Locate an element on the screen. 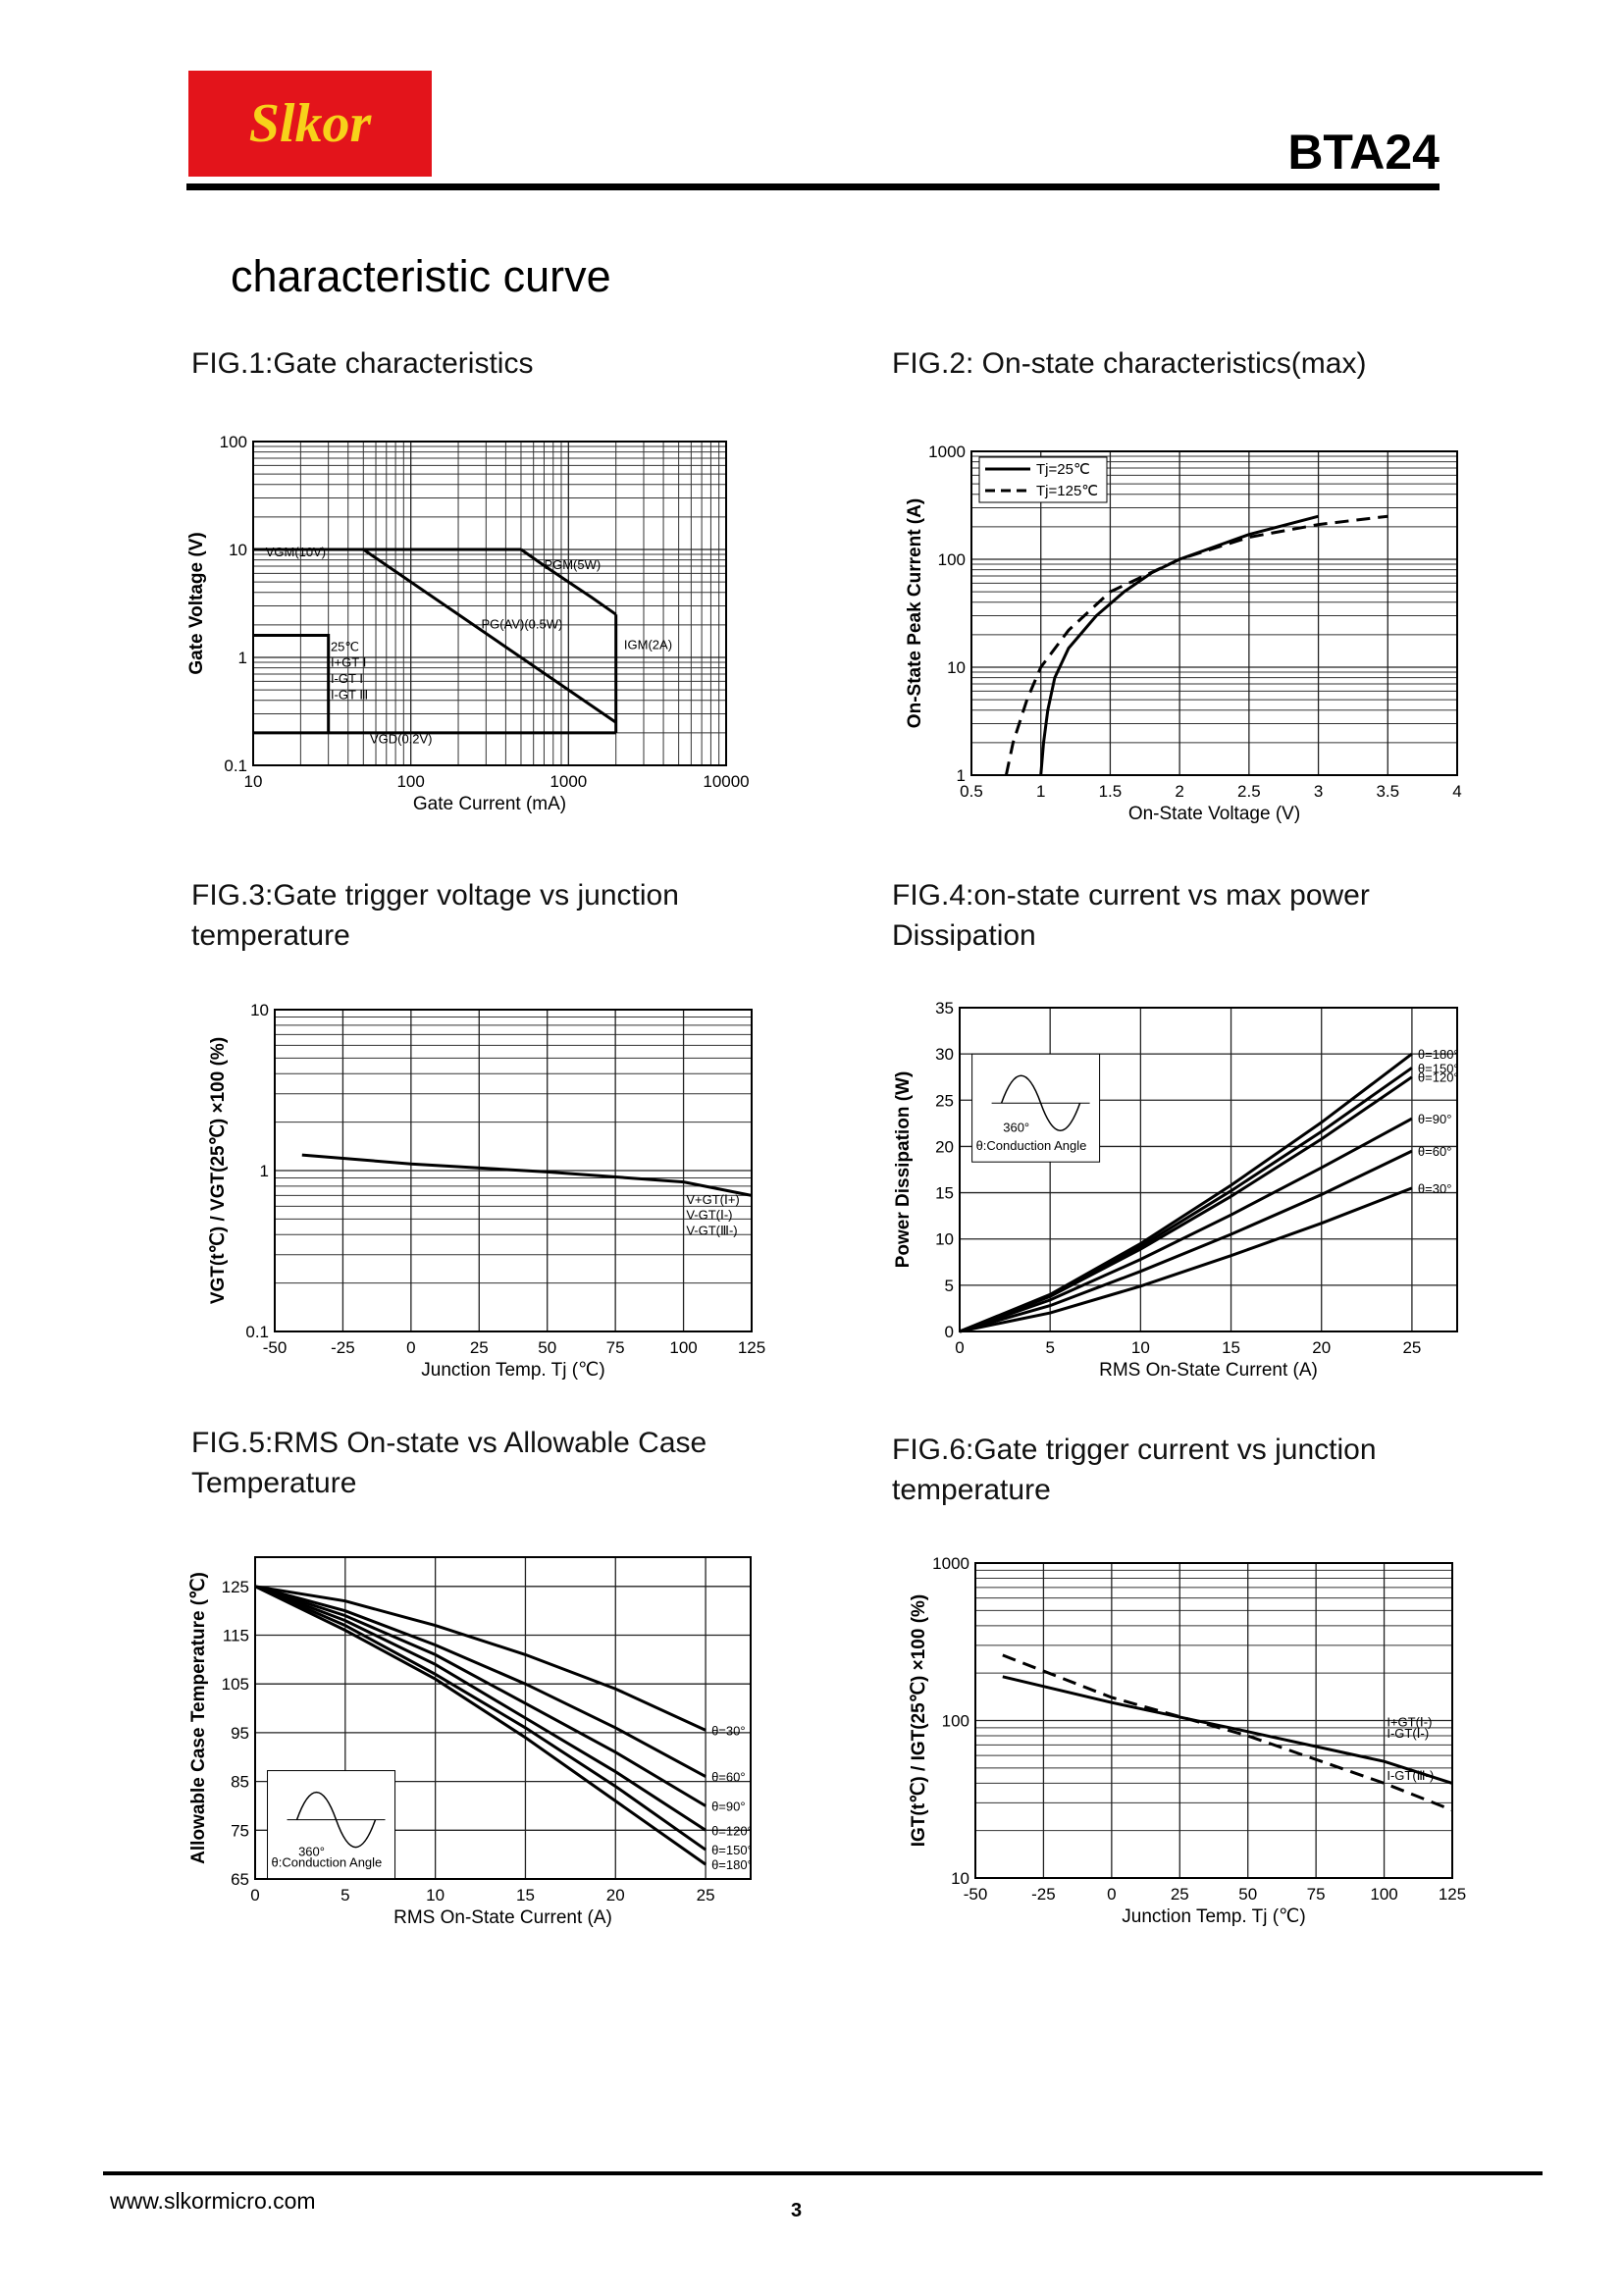  logo-text: Slkor is located at coordinates (310, 123).